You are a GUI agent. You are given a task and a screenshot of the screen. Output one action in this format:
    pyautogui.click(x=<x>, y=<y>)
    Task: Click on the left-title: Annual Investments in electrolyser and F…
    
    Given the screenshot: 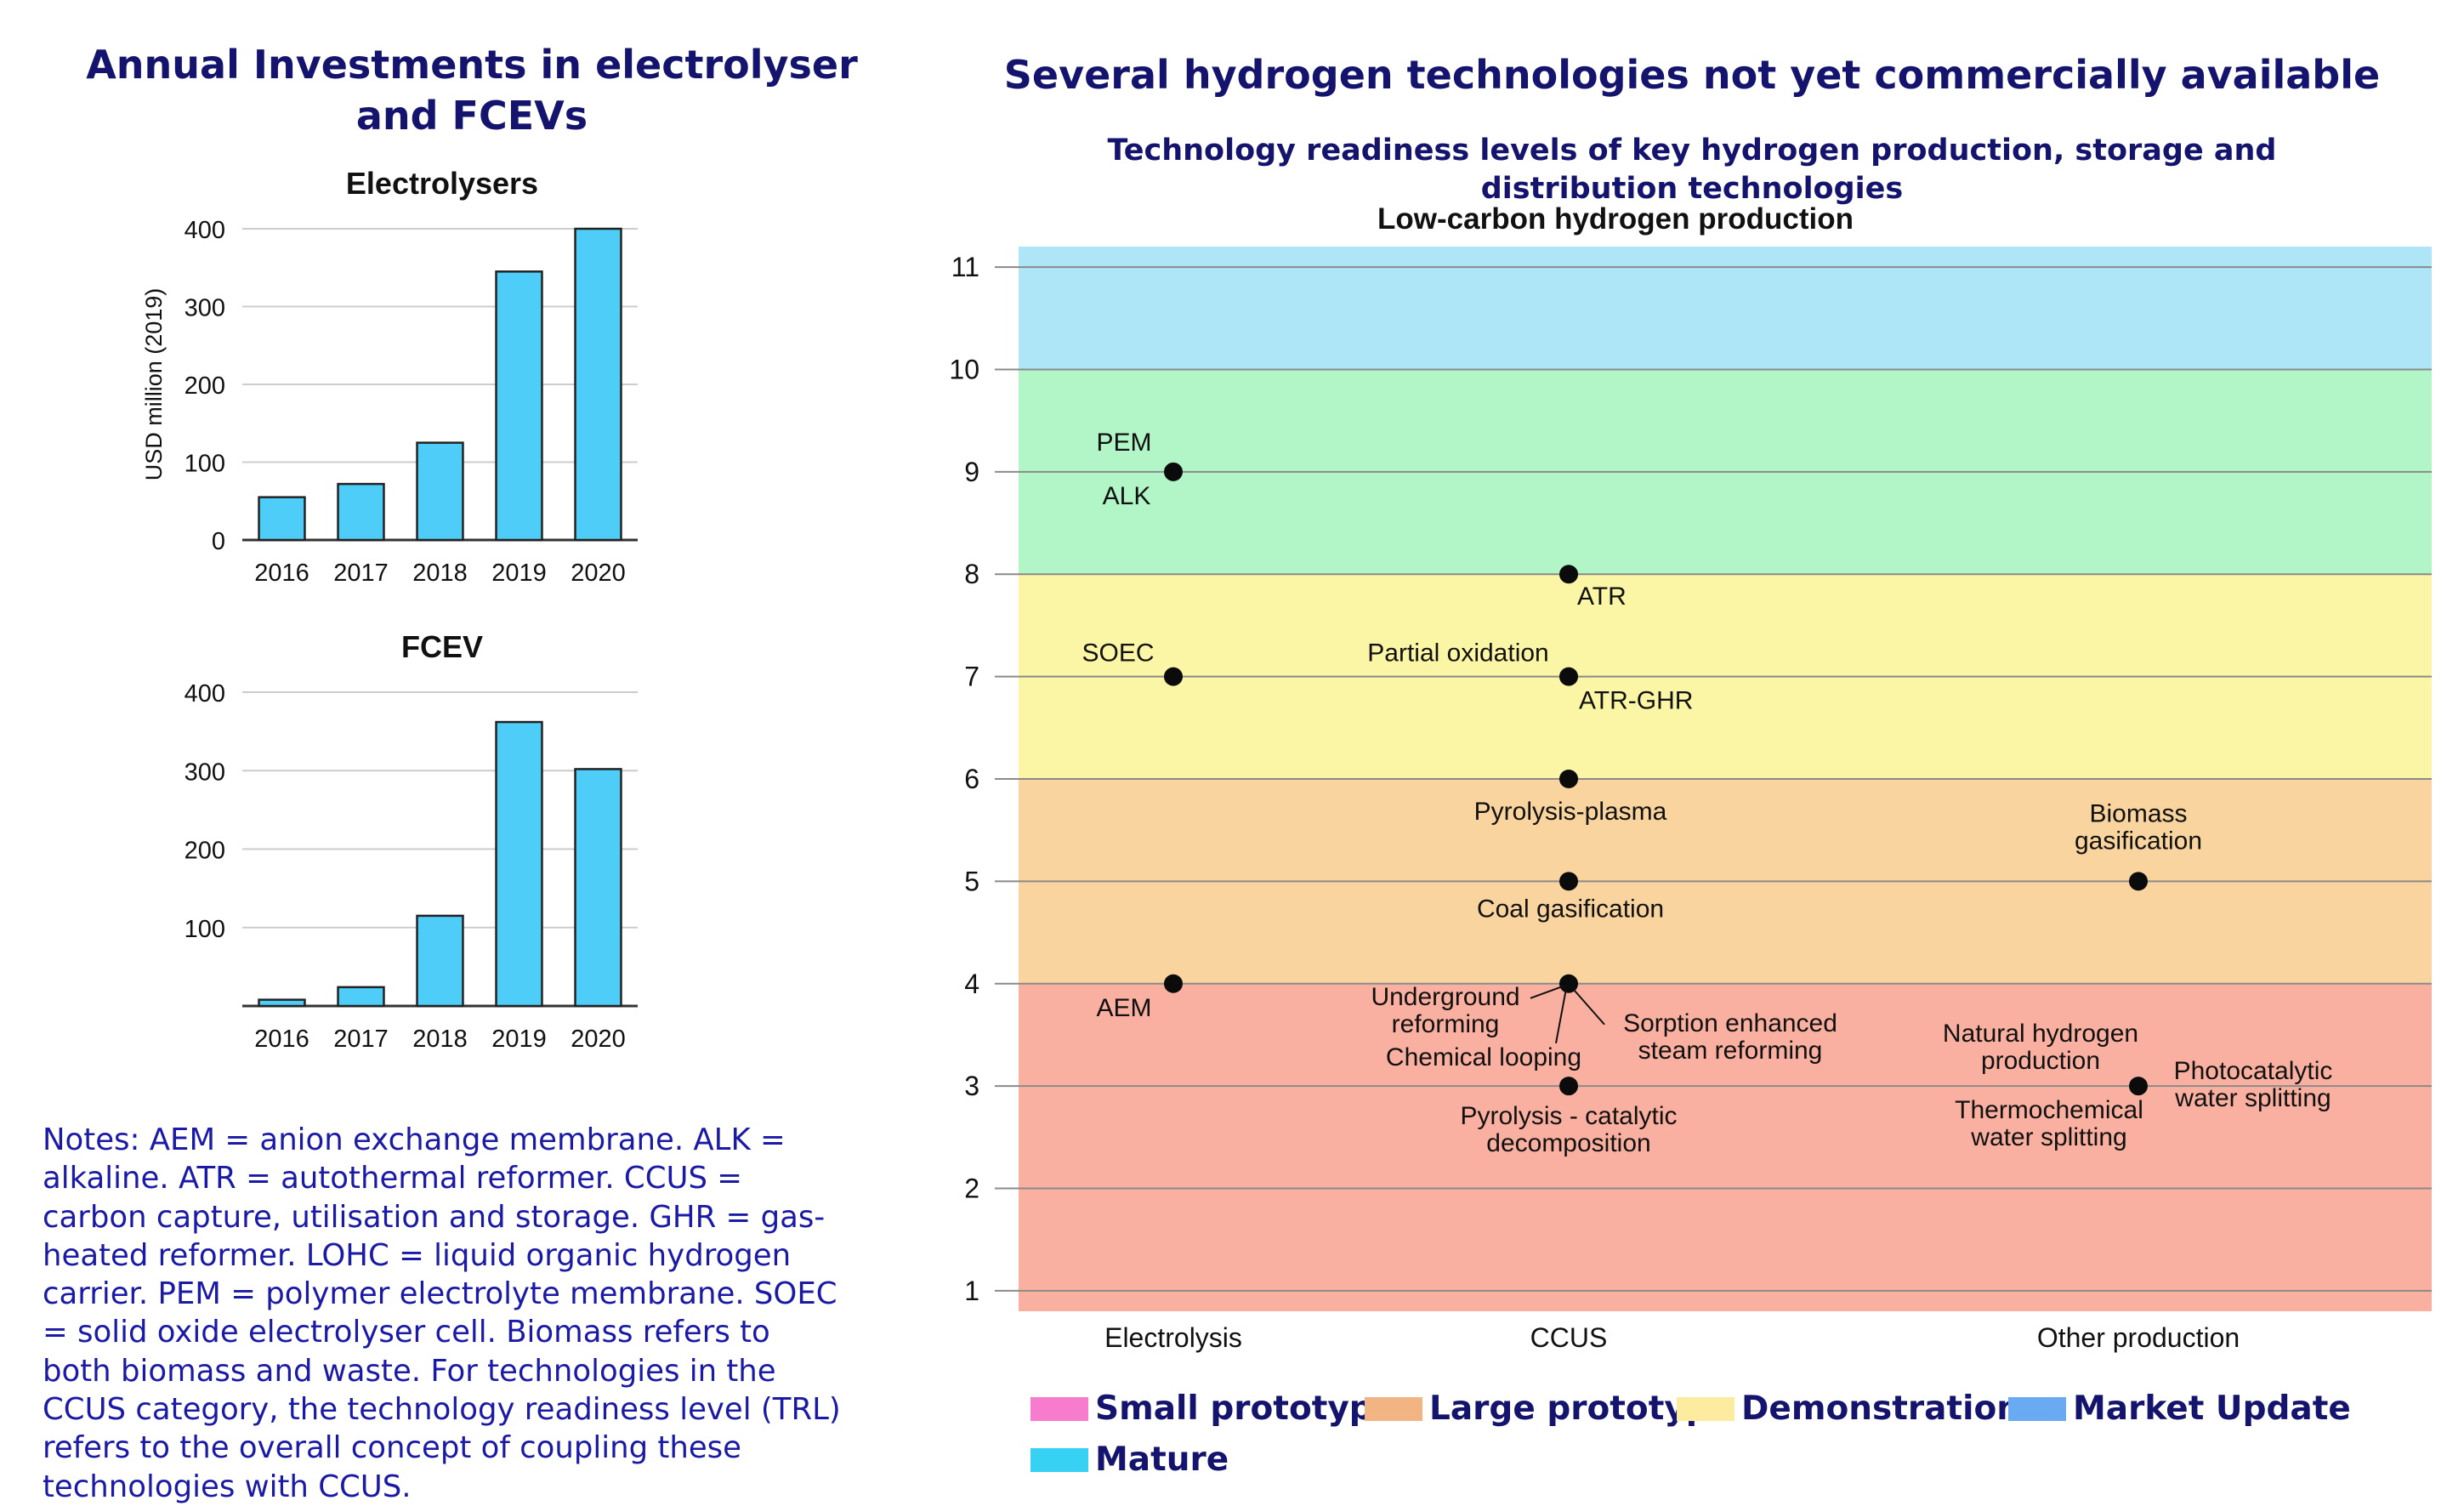 What is the action you would take?
    pyautogui.click(x=472, y=90)
    